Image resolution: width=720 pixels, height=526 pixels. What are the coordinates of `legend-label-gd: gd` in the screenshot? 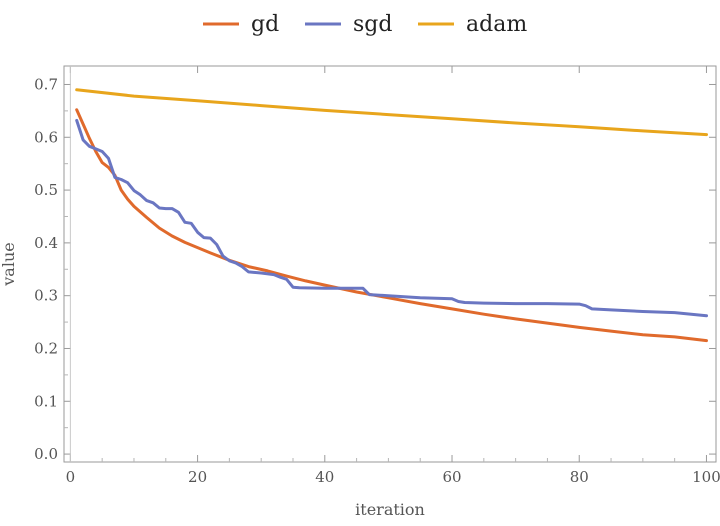 It's located at (265, 24).